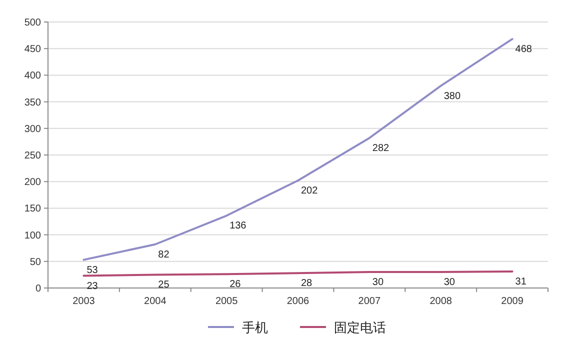  I want to click on y-tick-label: 200, so click(33, 182).